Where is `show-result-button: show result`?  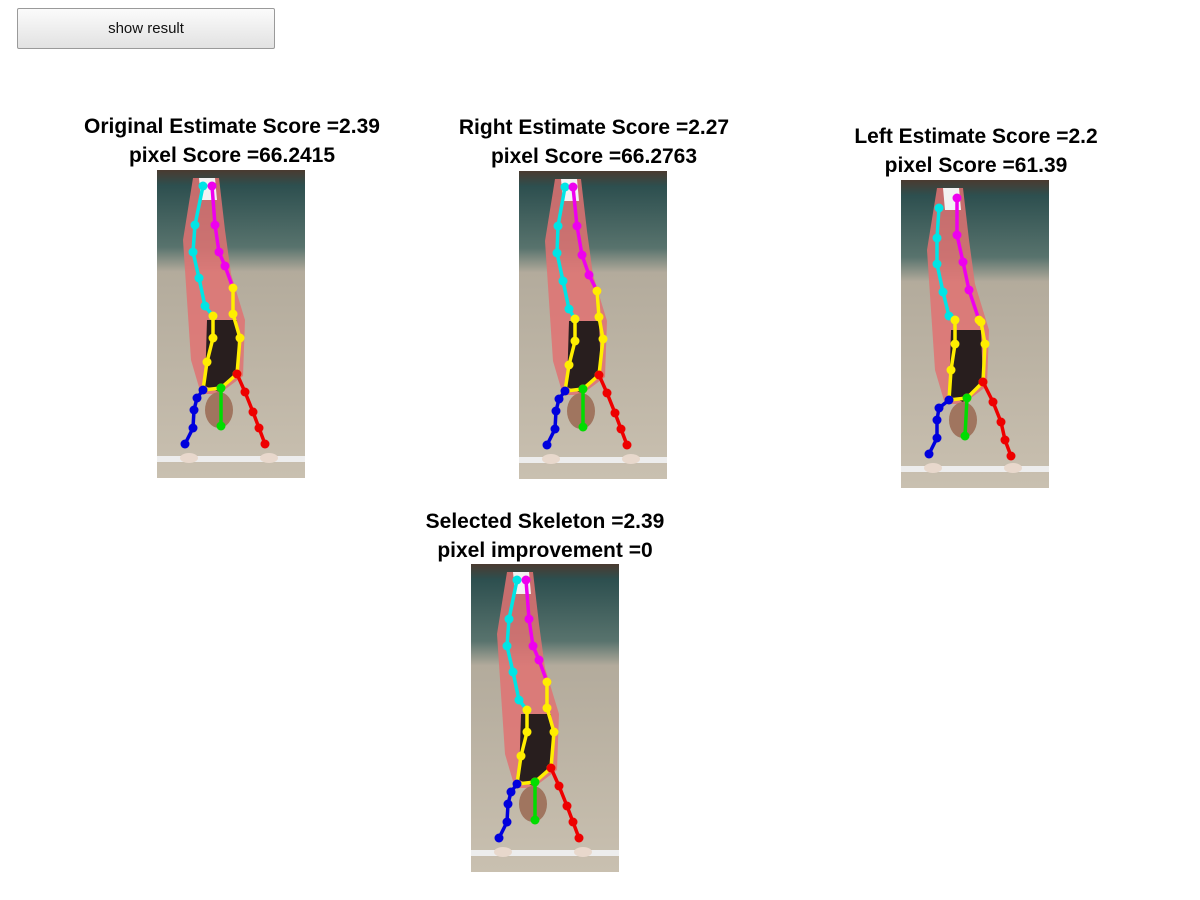 show-result-button: show result is located at coordinates (146, 28).